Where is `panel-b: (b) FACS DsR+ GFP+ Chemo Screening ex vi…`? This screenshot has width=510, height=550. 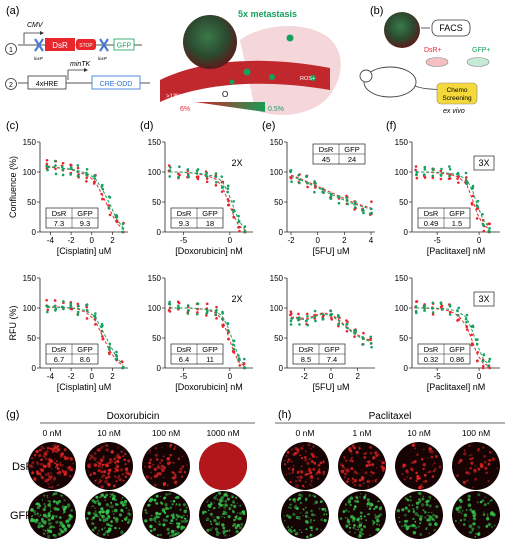 panel-b: (b) FACS DsR+ GFP+ Chemo Screening ex vi… is located at coordinates (424, 60).